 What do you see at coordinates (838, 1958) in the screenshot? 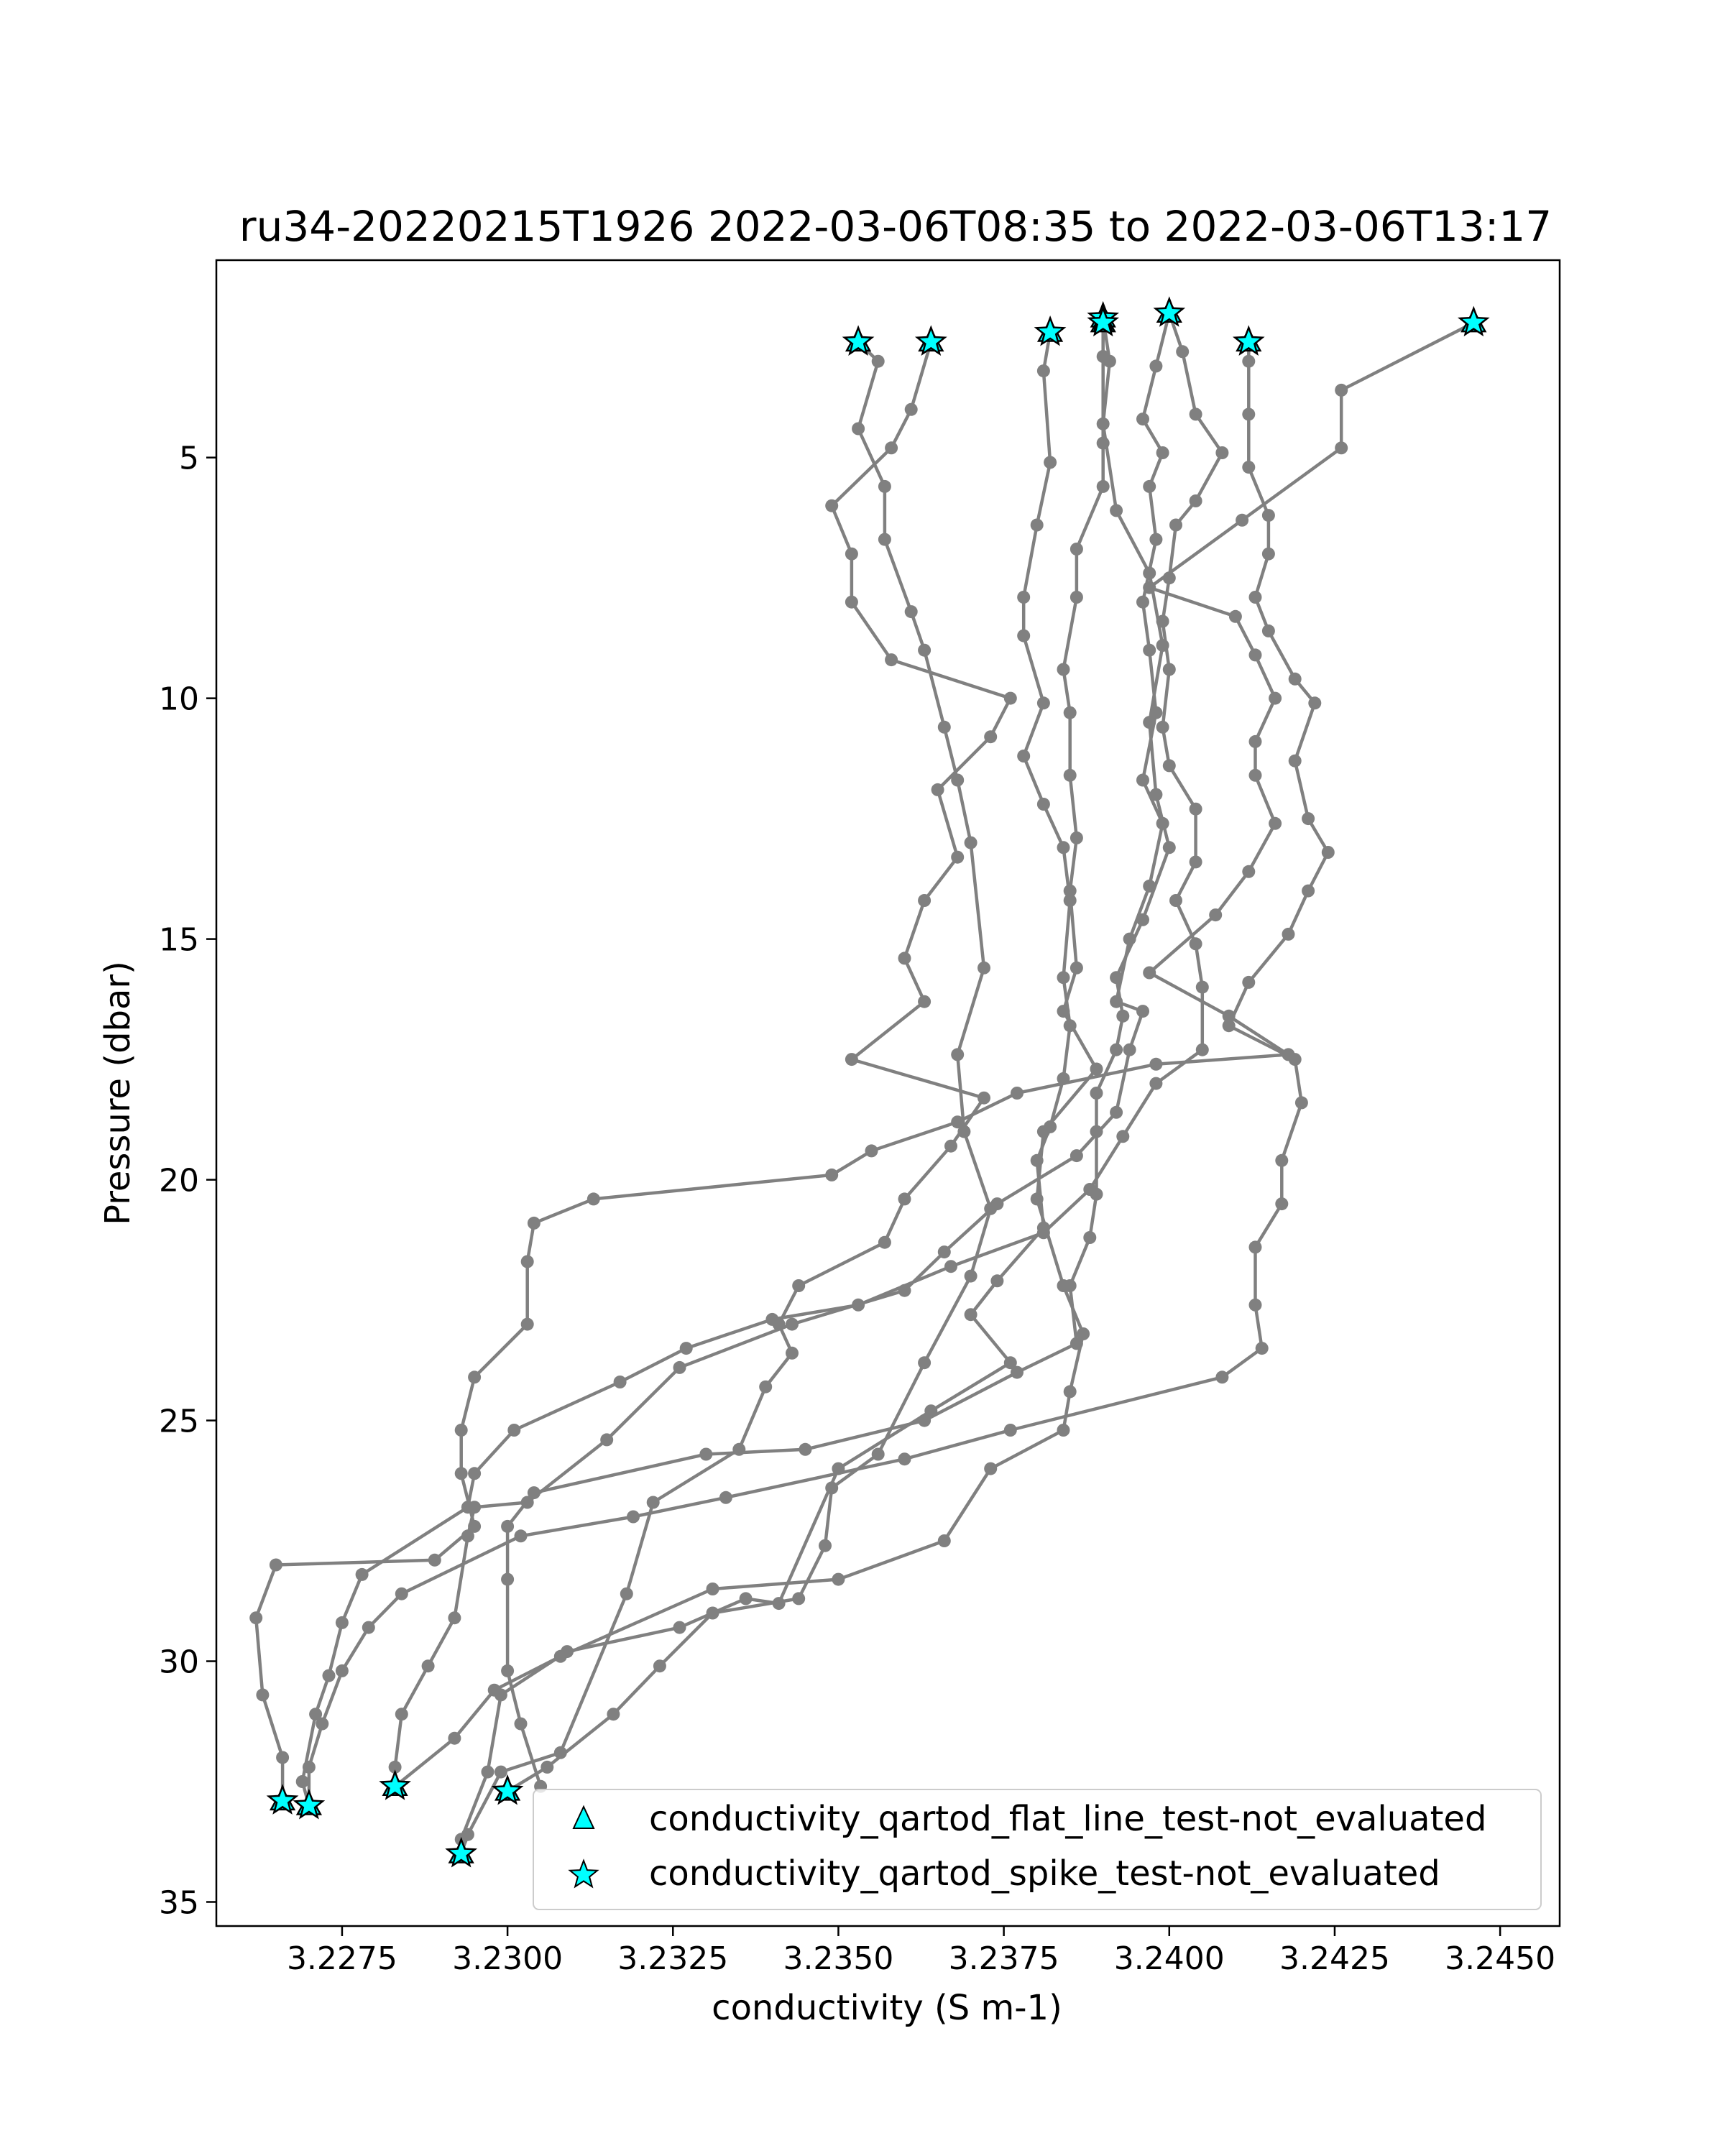
I see `x-tick-label: 3.2350` at bounding box center [838, 1958].